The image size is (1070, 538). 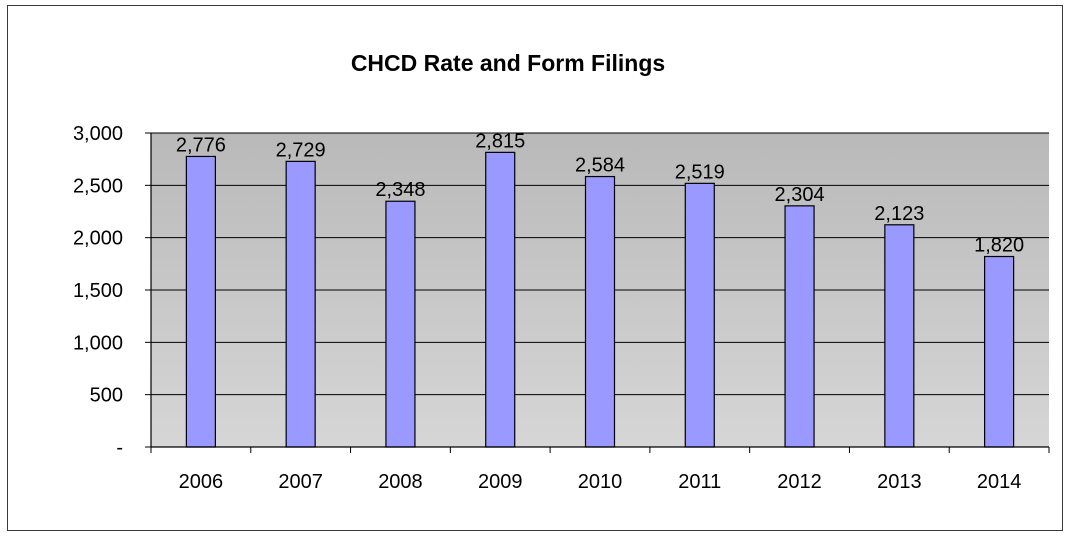 What do you see at coordinates (98, 186) in the screenshot?
I see `y-tick-label: 2,500` at bounding box center [98, 186].